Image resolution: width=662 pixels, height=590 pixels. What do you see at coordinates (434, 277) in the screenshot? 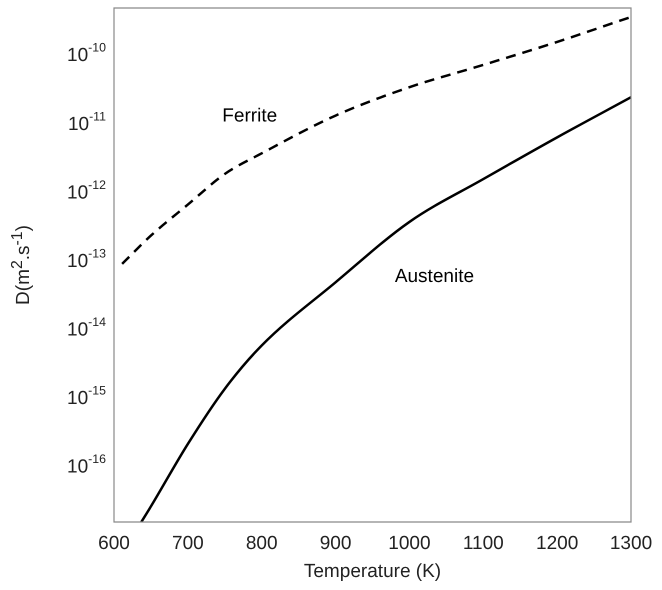
I see `series-label: Austenite` at bounding box center [434, 277].